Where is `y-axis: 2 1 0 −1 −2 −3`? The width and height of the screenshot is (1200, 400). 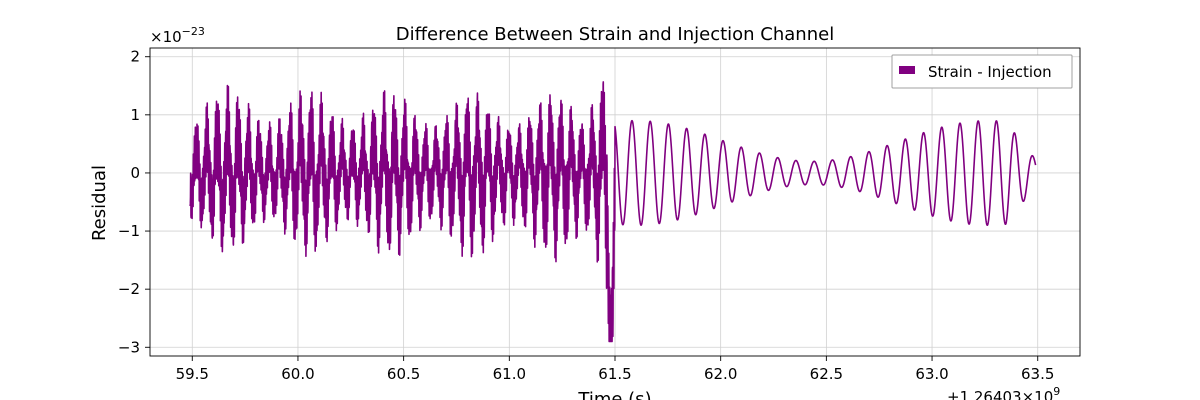
y-axis: 2 1 0 −1 −2 −3 is located at coordinates (134, 202).